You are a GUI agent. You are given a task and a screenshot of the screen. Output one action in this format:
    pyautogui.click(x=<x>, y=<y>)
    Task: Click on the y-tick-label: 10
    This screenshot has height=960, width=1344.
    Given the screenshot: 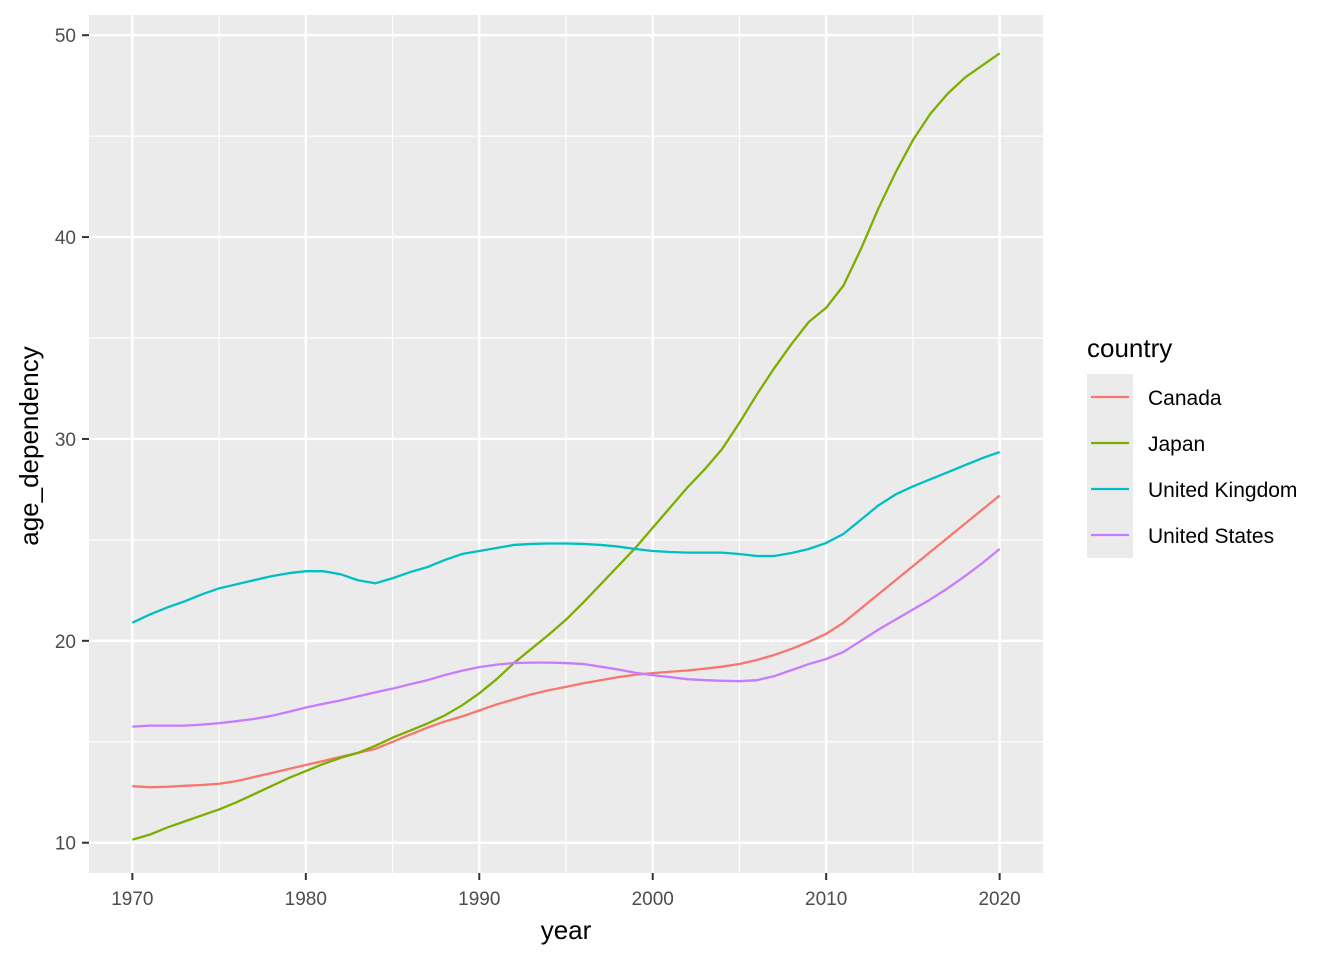 What is the action you would take?
    pyautogui.click(x=65, y=844)
    